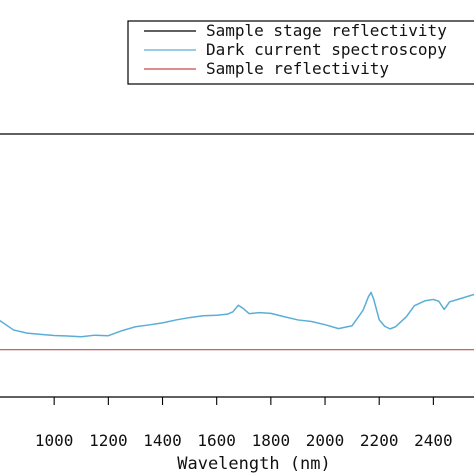 The image size is (474, 474). Describe the element at coordinates (237, 423) in the screenshot. I see `x-axis: 1000 1200 1400 1600 1800 2000 2200 2400` at that location.